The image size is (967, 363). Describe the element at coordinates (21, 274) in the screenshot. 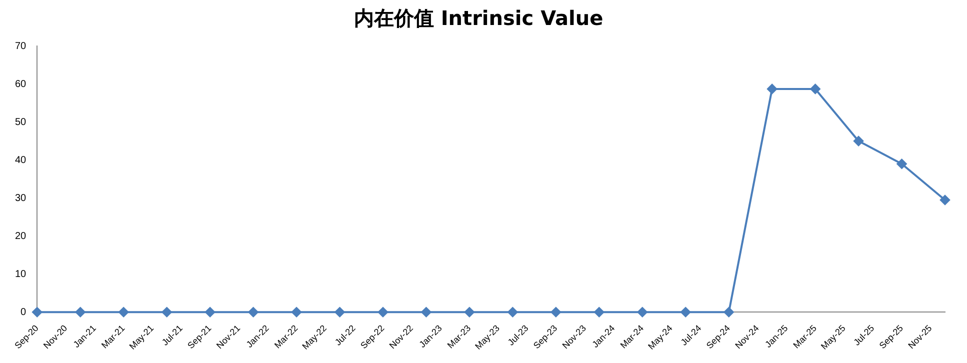

I see `y-tick-label: 10` at that location.